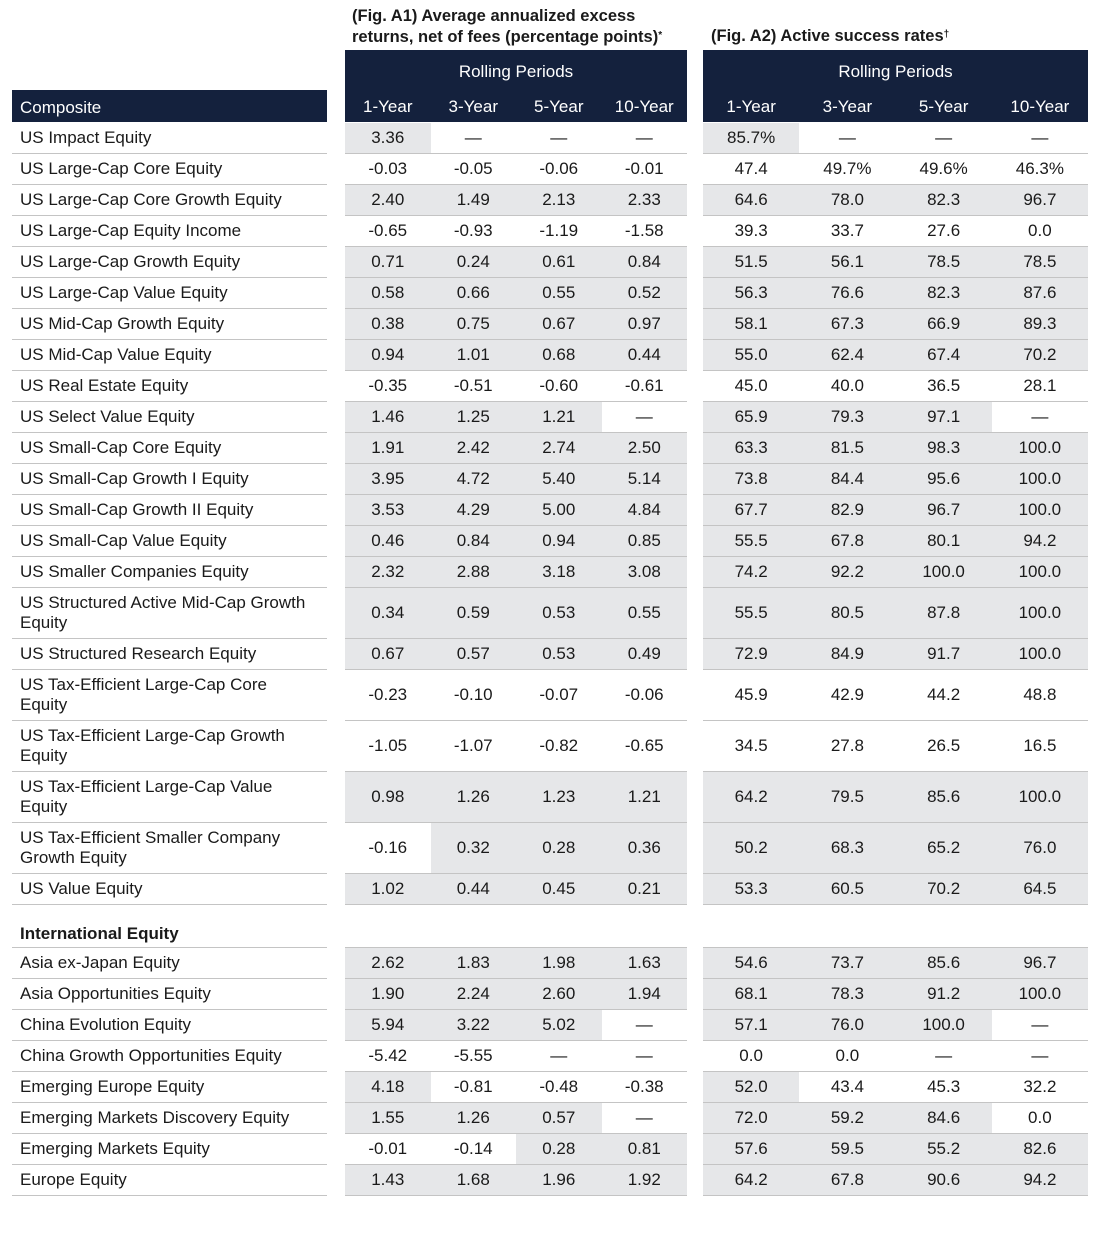 The image size is (1100, 1247). Describe the element at coordinates (388, 448) in the screenshot. I see `value-cell: 1.91` at that location.